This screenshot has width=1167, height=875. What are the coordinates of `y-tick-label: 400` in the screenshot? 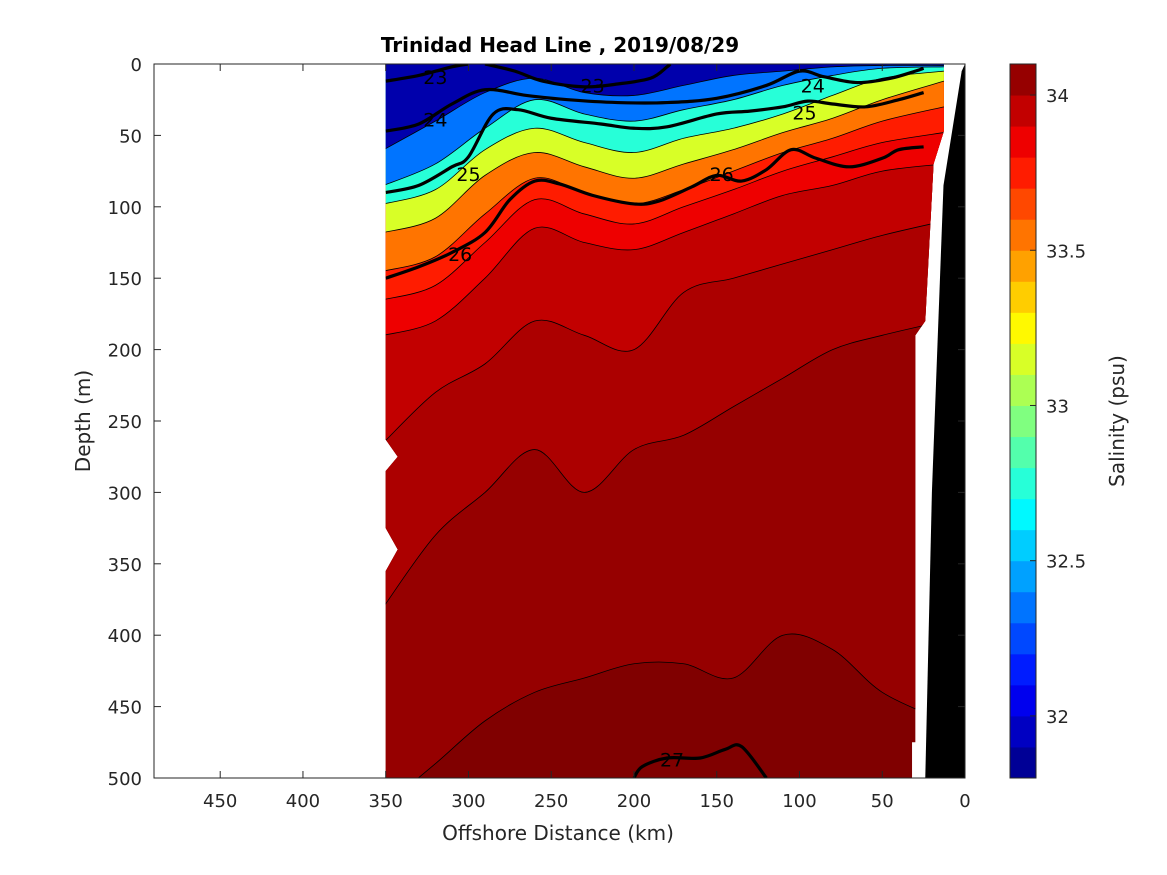 It's located at (125, 636).